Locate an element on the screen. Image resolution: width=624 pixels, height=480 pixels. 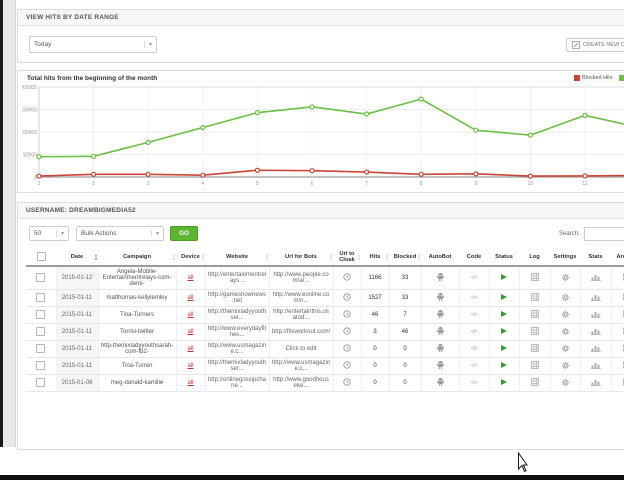
select-all-checkbox is located at coordinates (41, 256).